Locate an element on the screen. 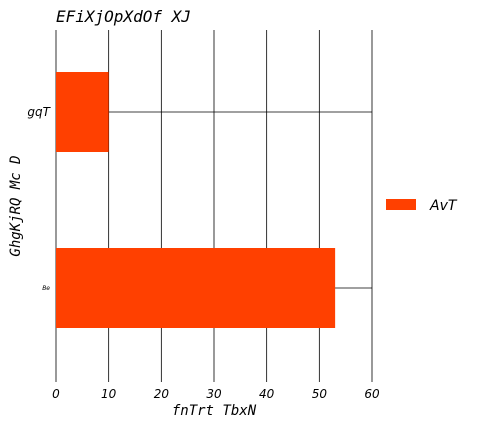  legend-label-avt: AvT is located at coordinates (443, 206).